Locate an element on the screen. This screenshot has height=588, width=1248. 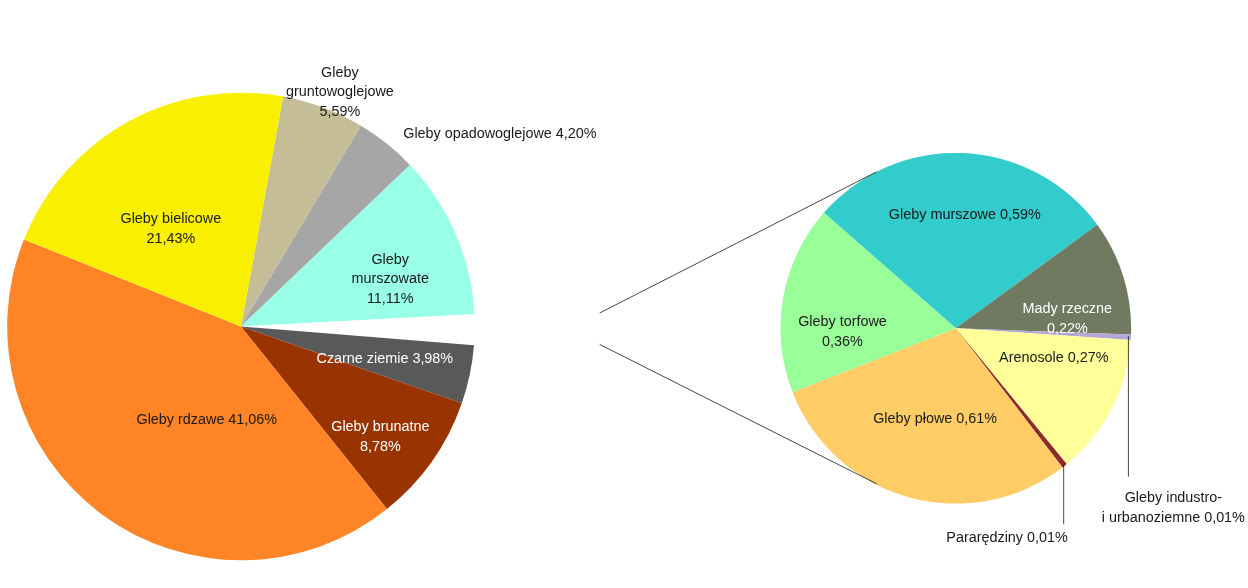
slice-label: Gleby brunatne is located at coordinates (380, 425).